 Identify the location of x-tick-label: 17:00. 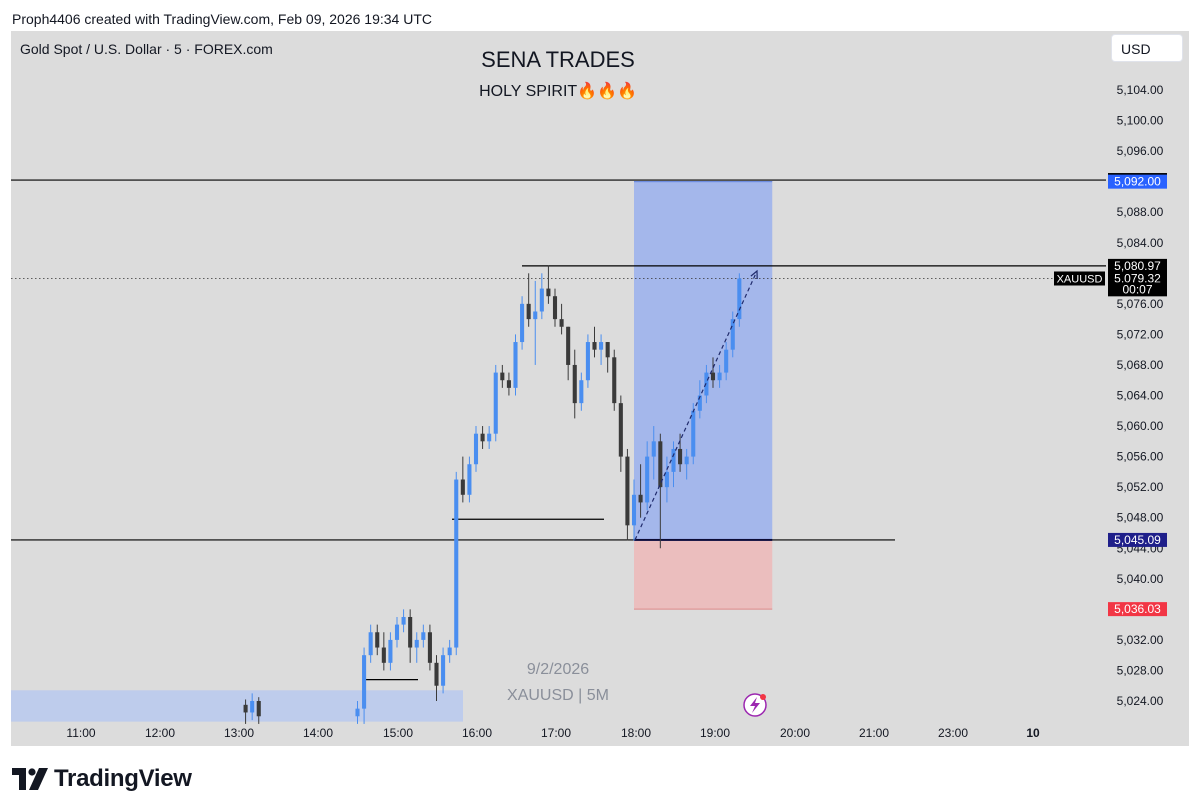
(556, 733).